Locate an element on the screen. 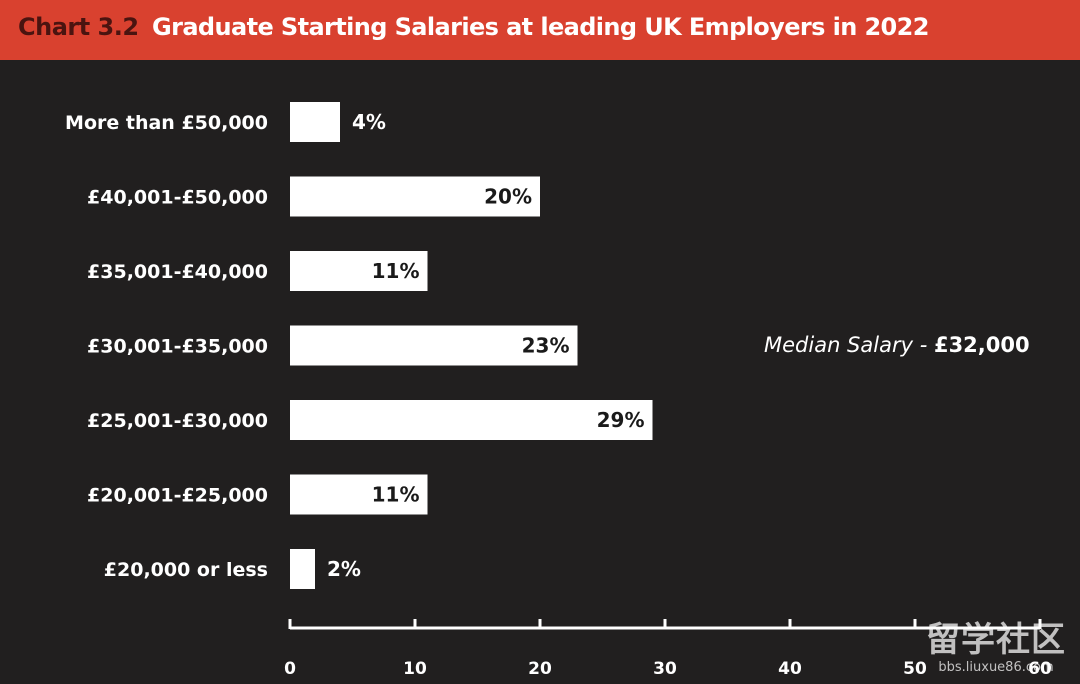 Image resolution: width=1080 pixels, height=684 pixels. x-tick-label: 0 is located at coordinates (290, 669).